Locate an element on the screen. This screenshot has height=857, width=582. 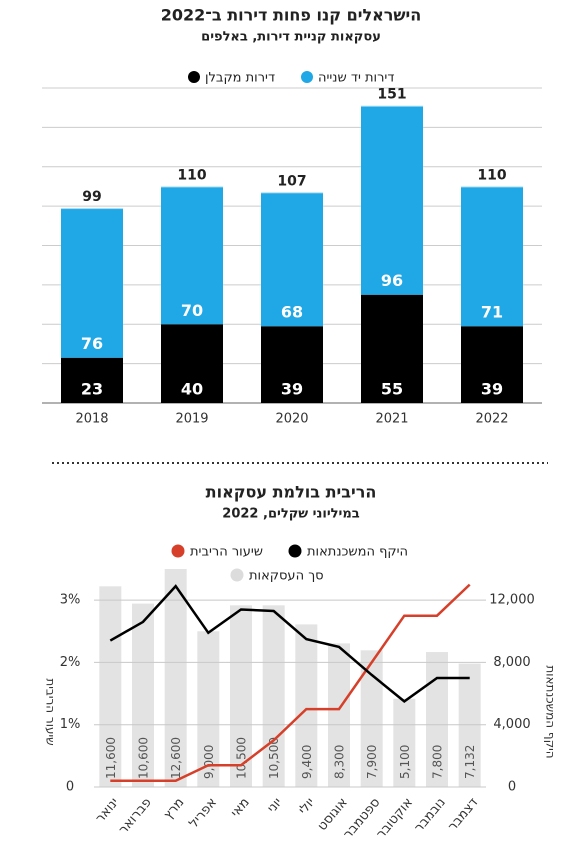
value-label: 11,600 is located at coordinates (111, 758).